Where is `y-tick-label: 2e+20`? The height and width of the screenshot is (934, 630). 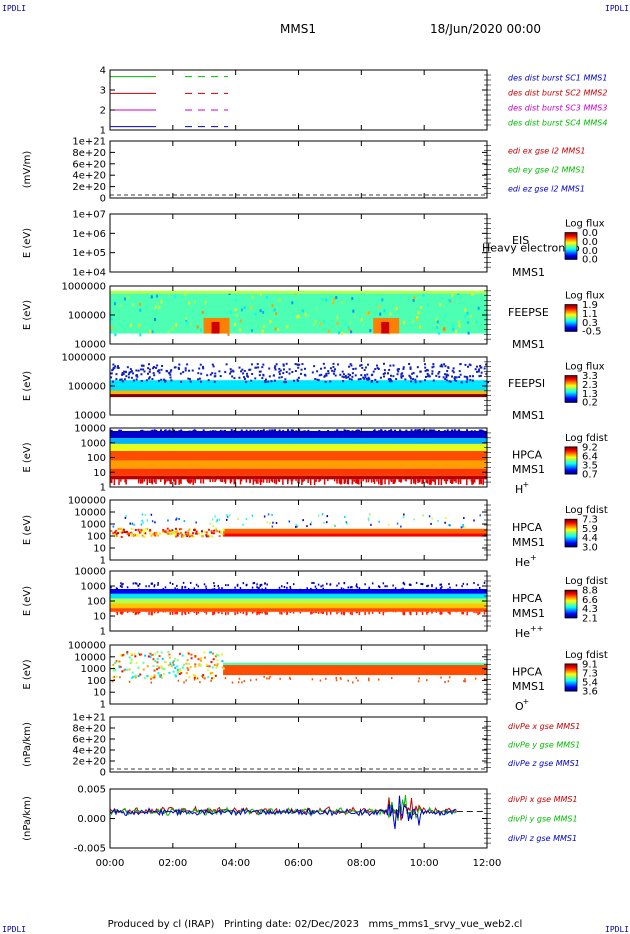 y-tick-label: 2e+20 is located at coordinates (89, 187).